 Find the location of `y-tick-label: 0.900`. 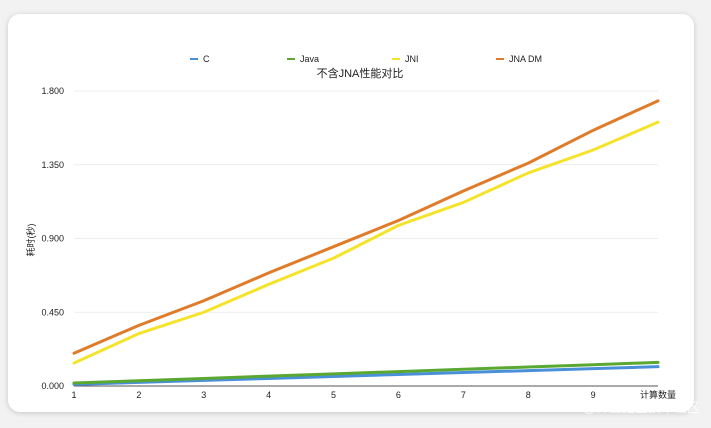

y-tick-label: 0.900 is located at coordinates (52, 239).